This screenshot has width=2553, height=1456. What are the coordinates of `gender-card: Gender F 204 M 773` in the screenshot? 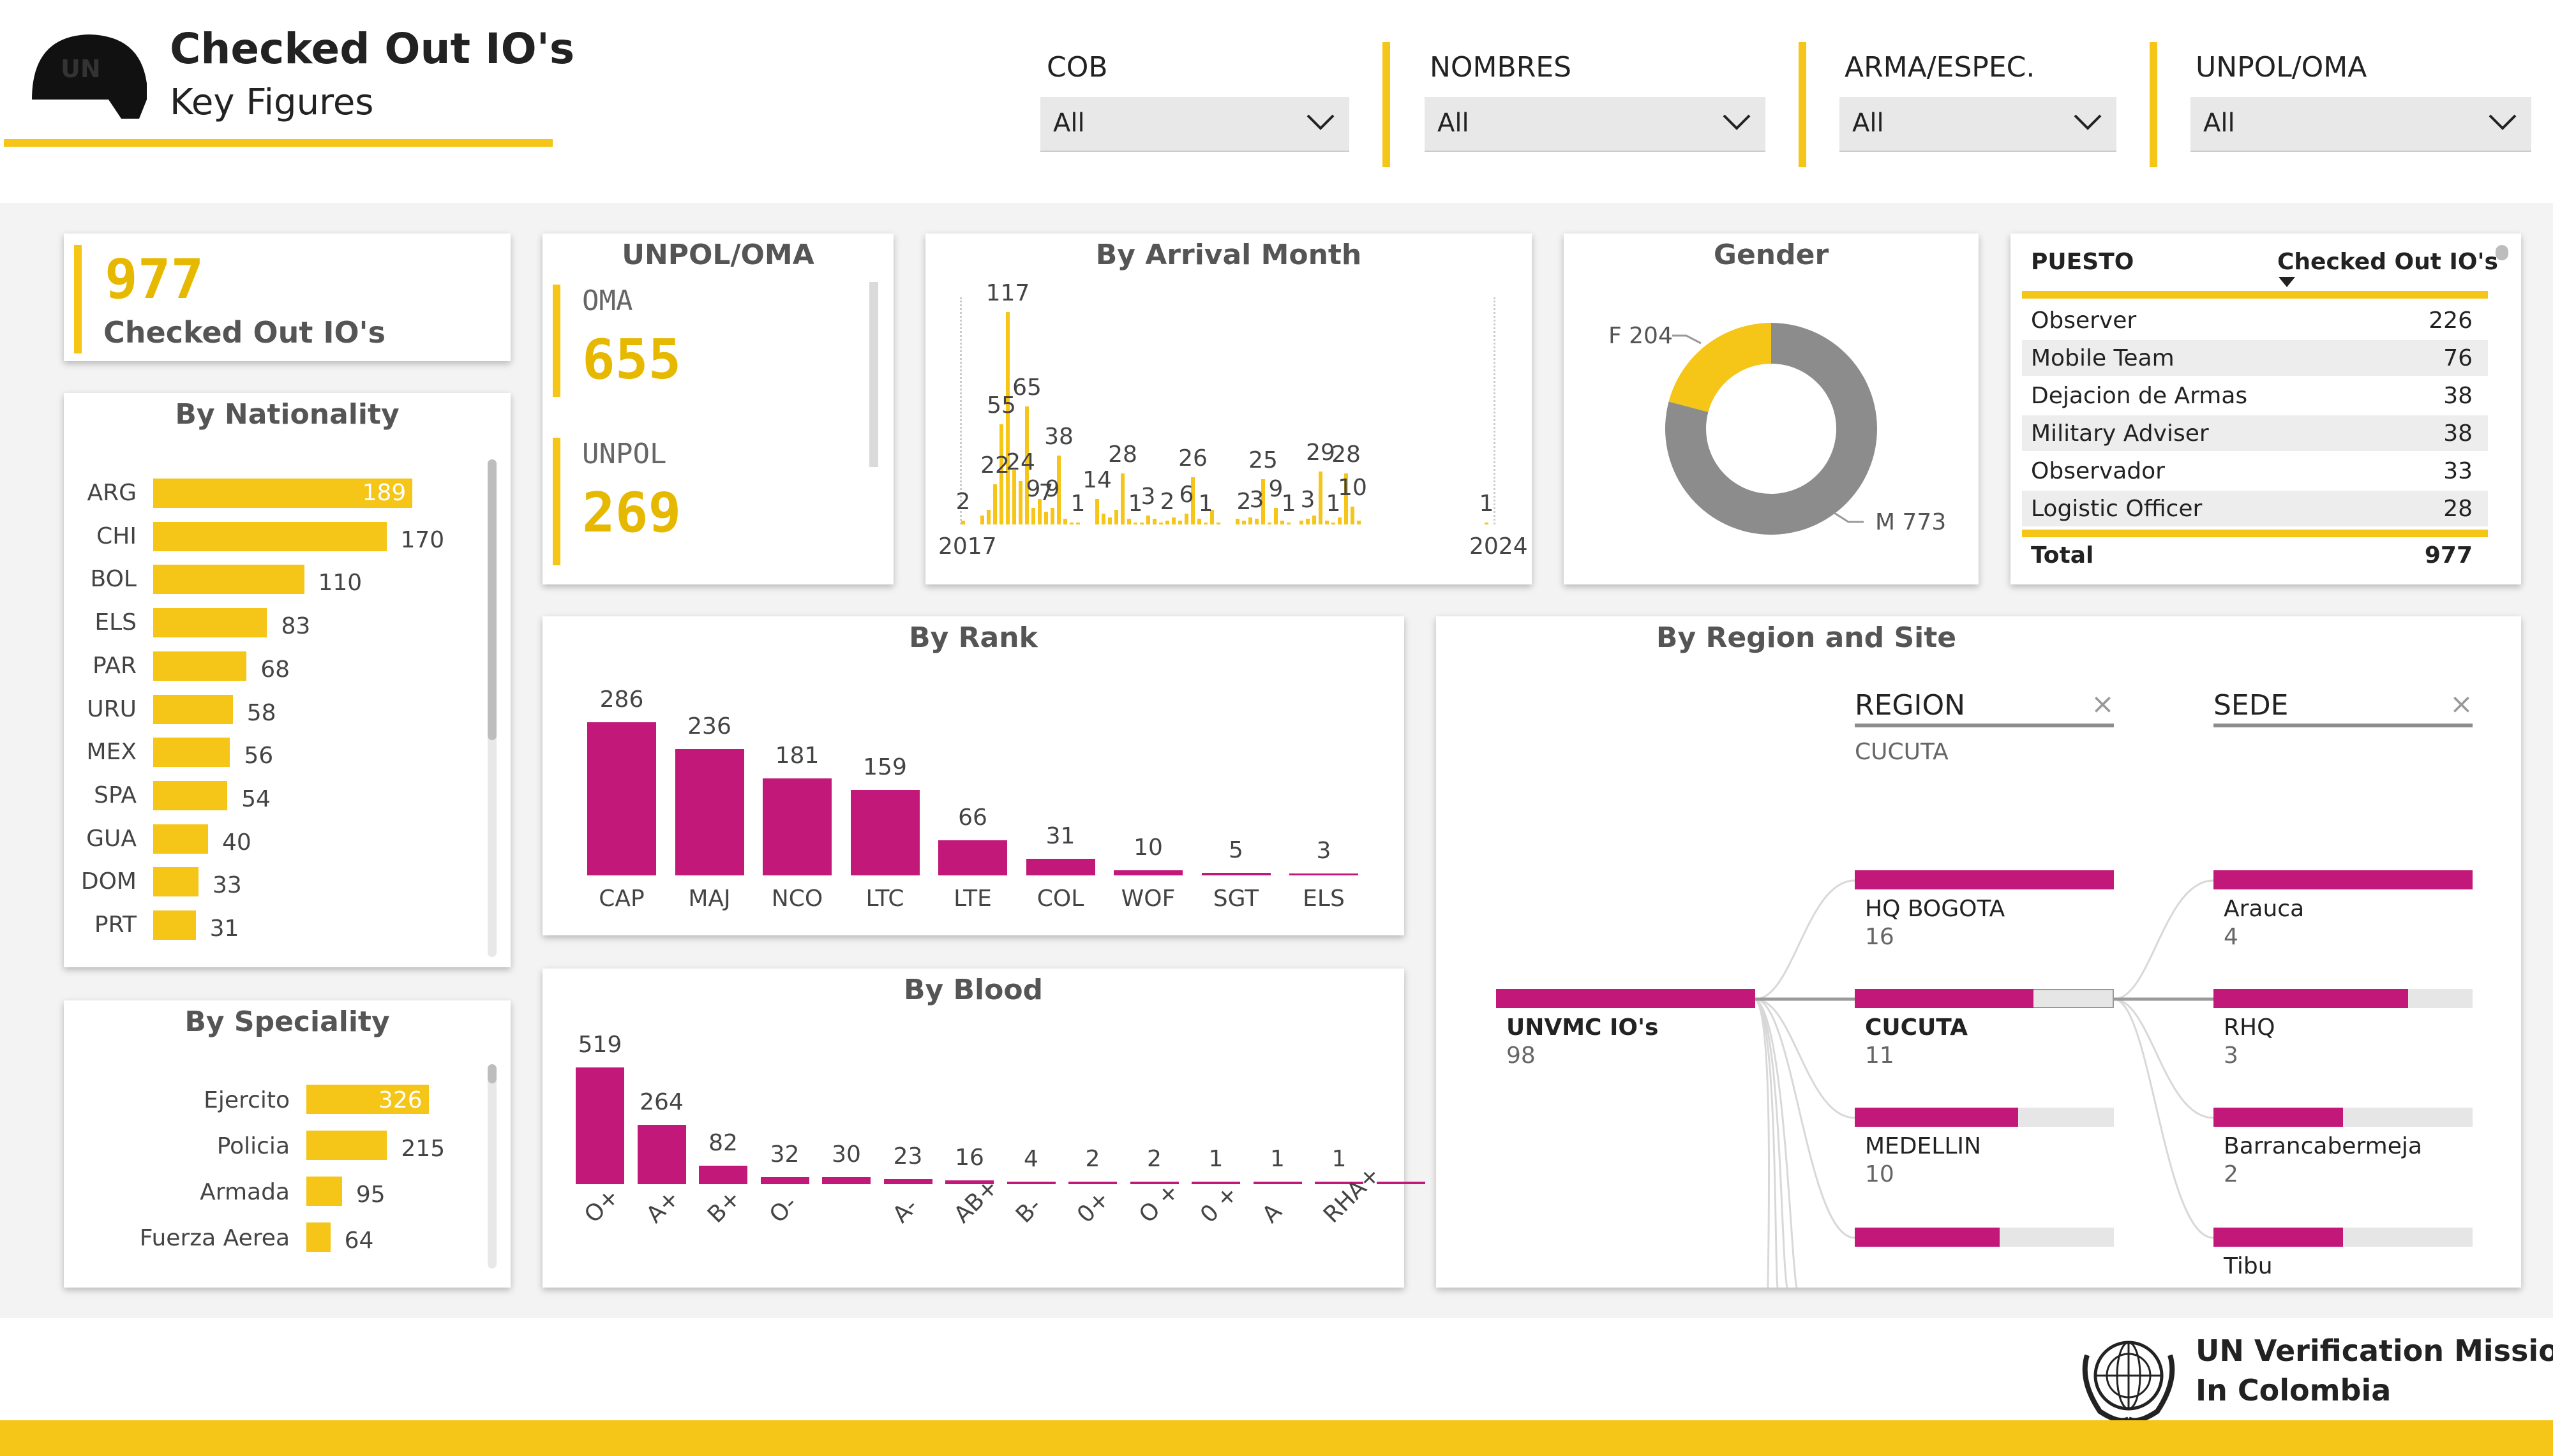 It's located at (1772, 409).